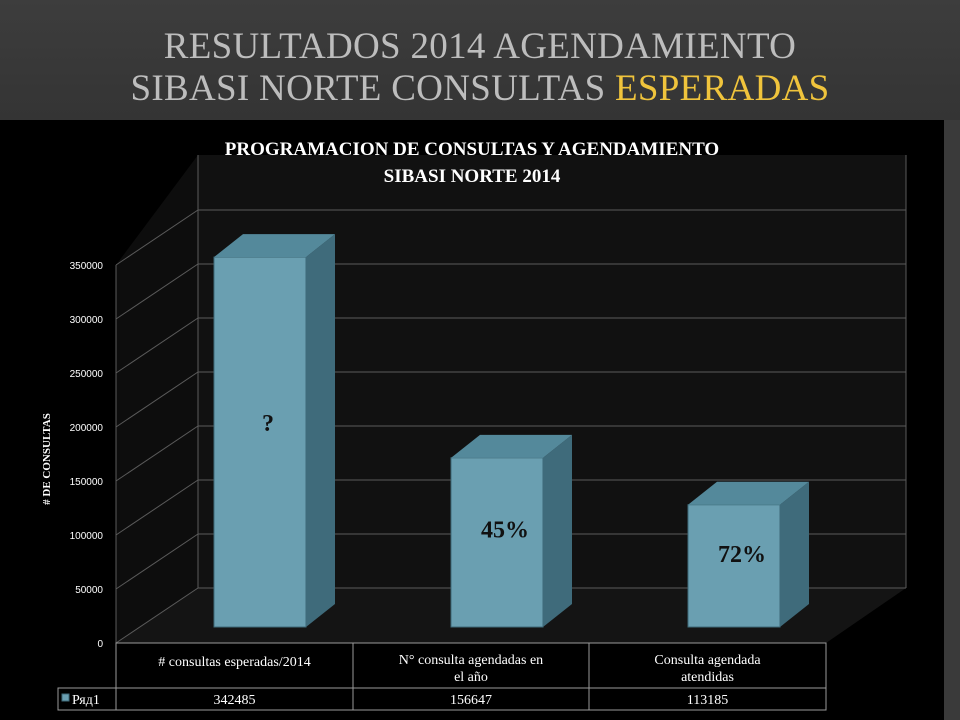 The image size is (960, 720). What do you see at coordinates (707, 677) in the screenshot?
I see `x-category-label: atendidas` at bounding box center [707, 677].